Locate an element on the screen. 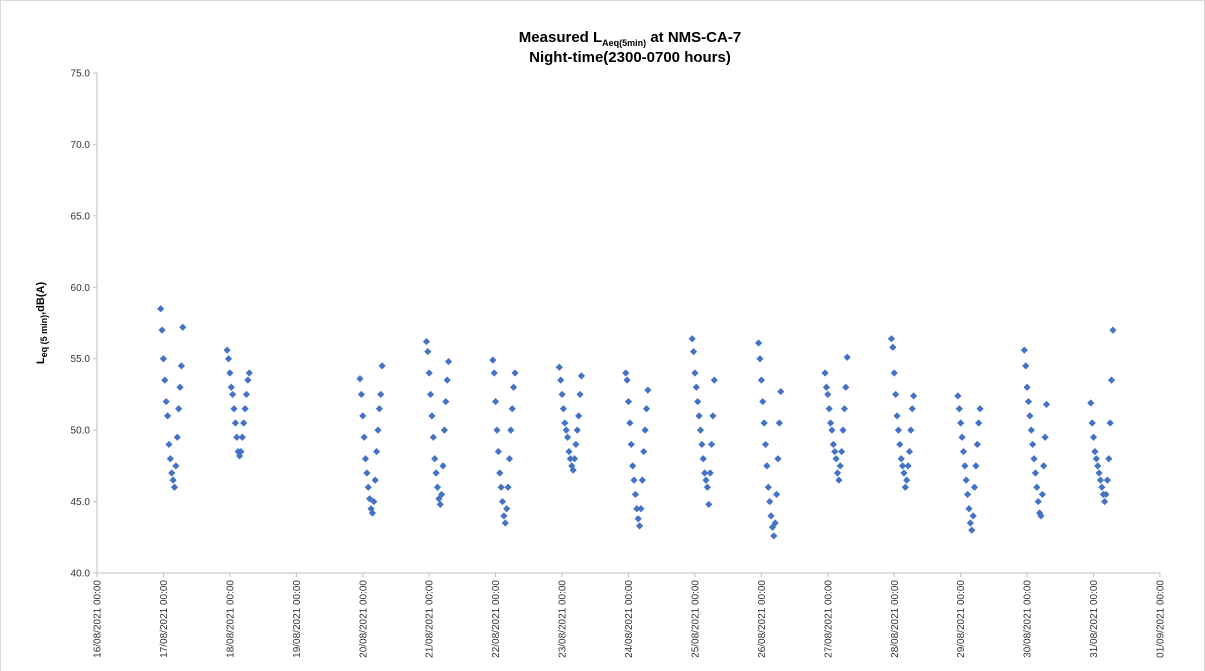 This screenshot has width=1205, height=671. x-tick-label: 21/08/2021 00:00 is located at coordinates (430, 619).